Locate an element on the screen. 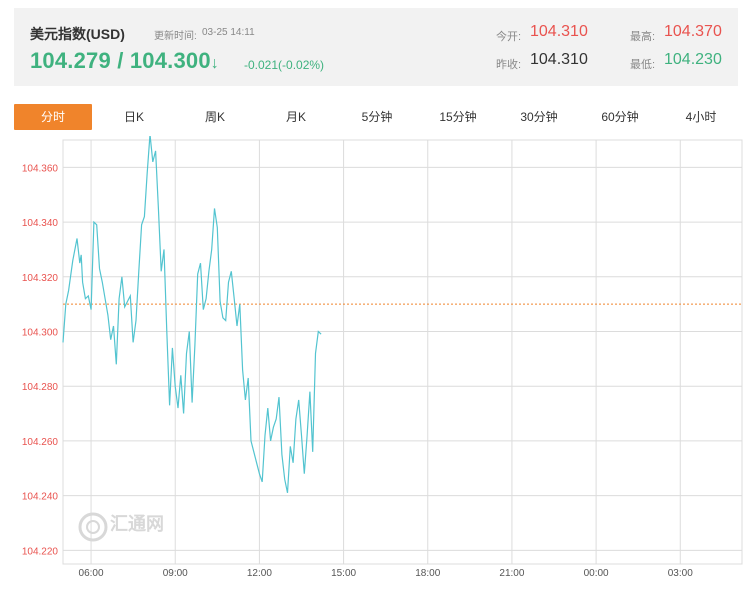 This screenshot has width=752, height=600. x-tick-label: 15:00 is located at coordinates (343, 573).